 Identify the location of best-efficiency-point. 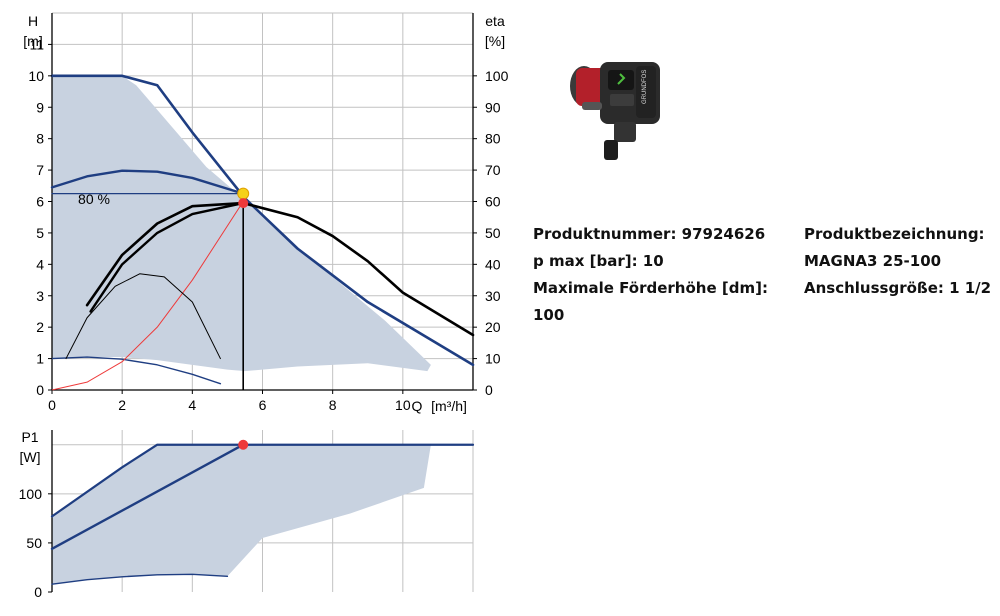
(243, 193).